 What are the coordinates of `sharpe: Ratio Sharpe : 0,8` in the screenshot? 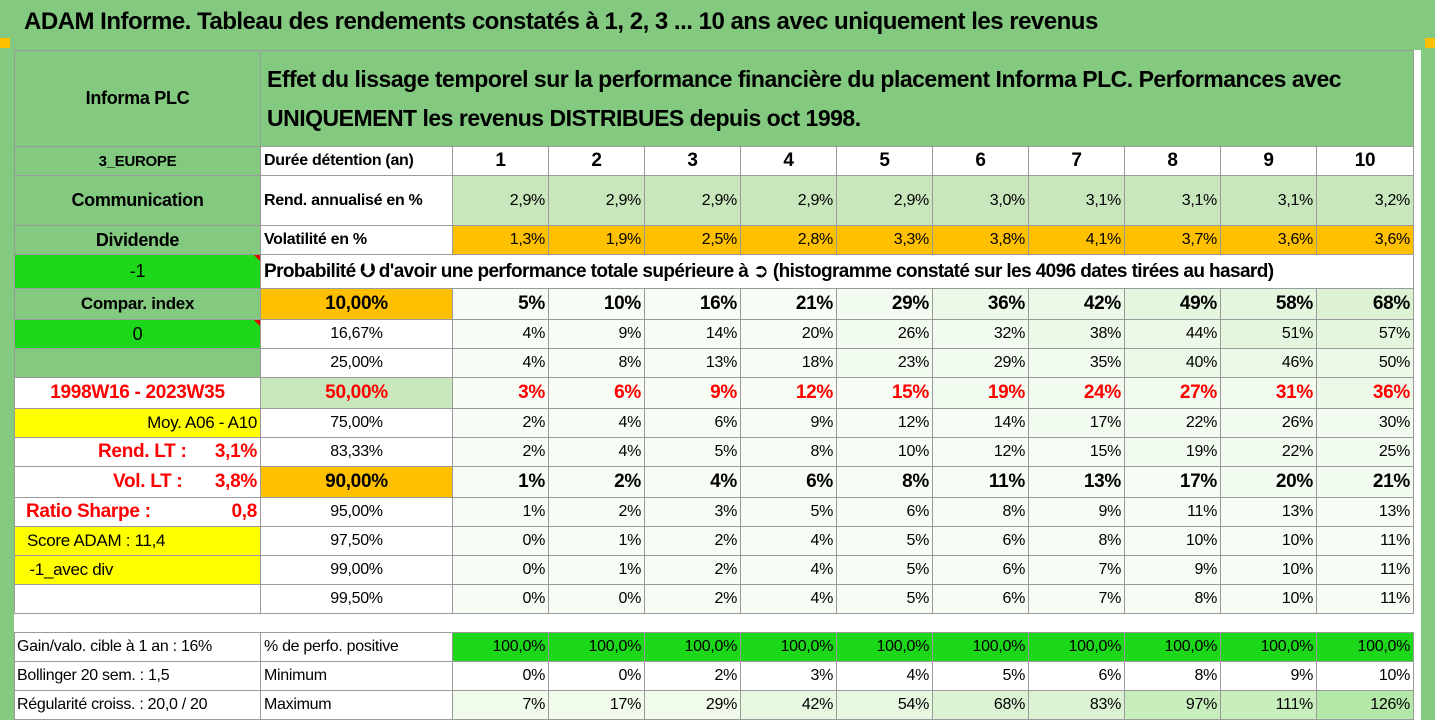 It's located at (137, 512).